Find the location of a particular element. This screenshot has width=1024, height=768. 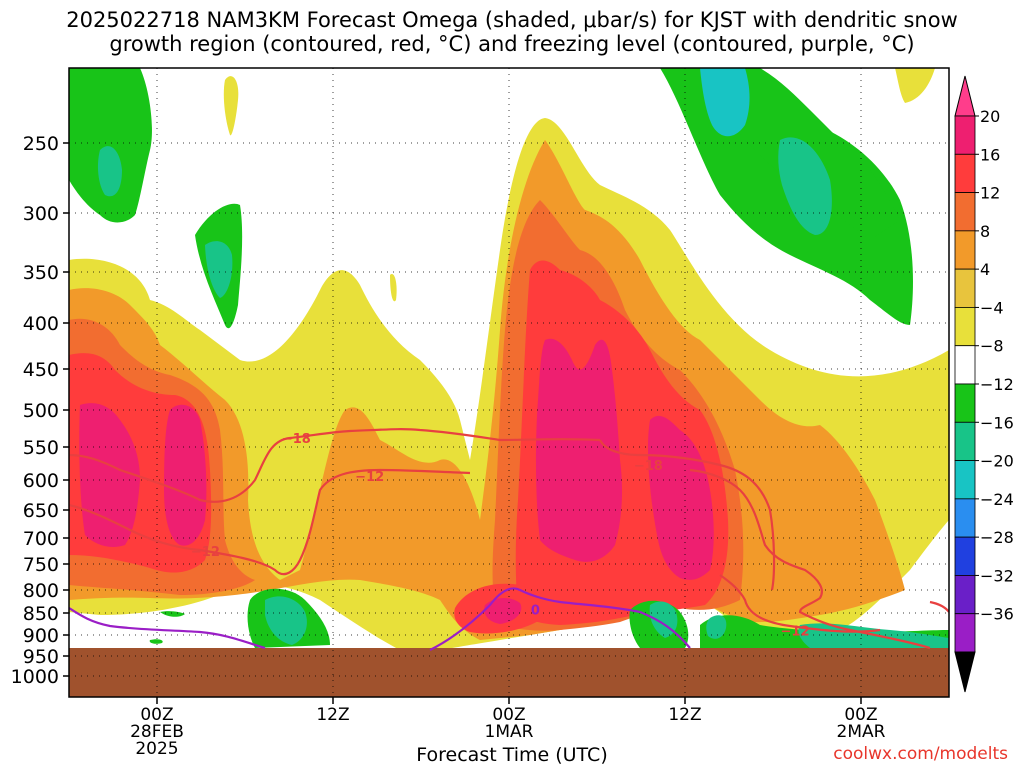

colorbar-label-12: −32 is located at coordinates (997, 575).